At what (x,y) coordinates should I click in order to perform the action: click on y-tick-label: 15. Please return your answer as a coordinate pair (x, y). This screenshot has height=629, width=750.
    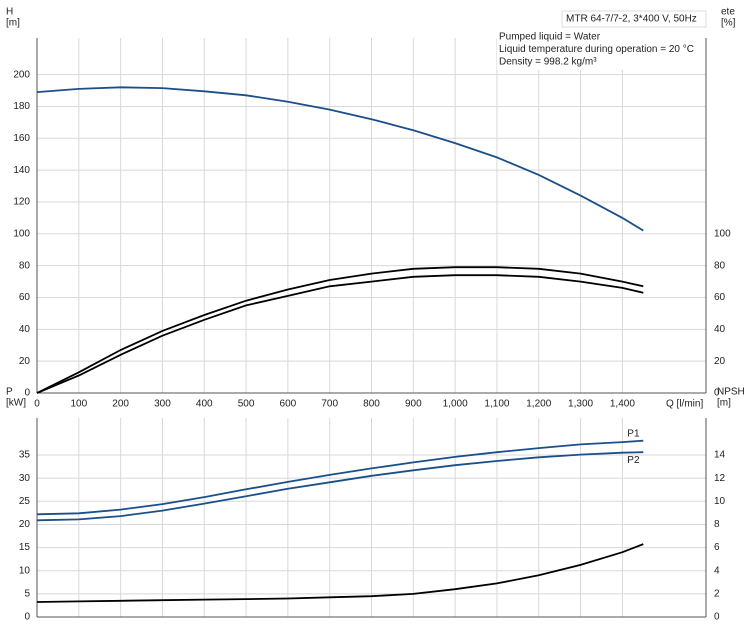
    Looking at the image, I should click on (25, 547).